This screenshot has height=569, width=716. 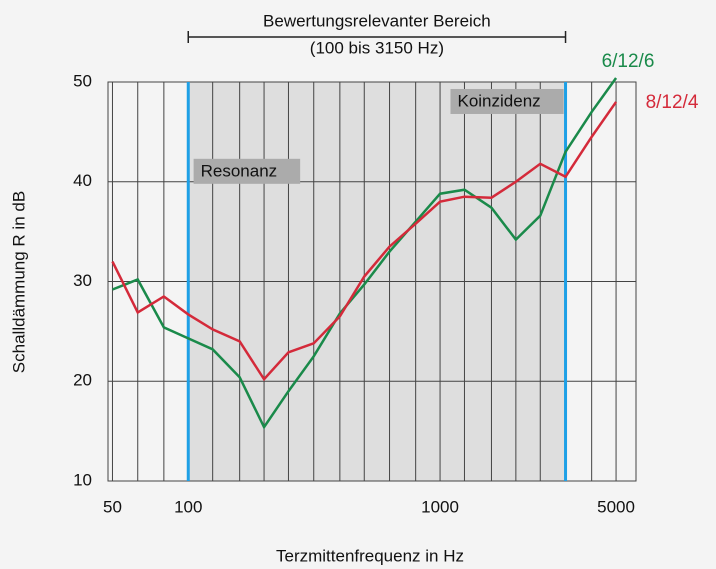 I want to click on y-tick-label: 30, so click(x=82, y=280).